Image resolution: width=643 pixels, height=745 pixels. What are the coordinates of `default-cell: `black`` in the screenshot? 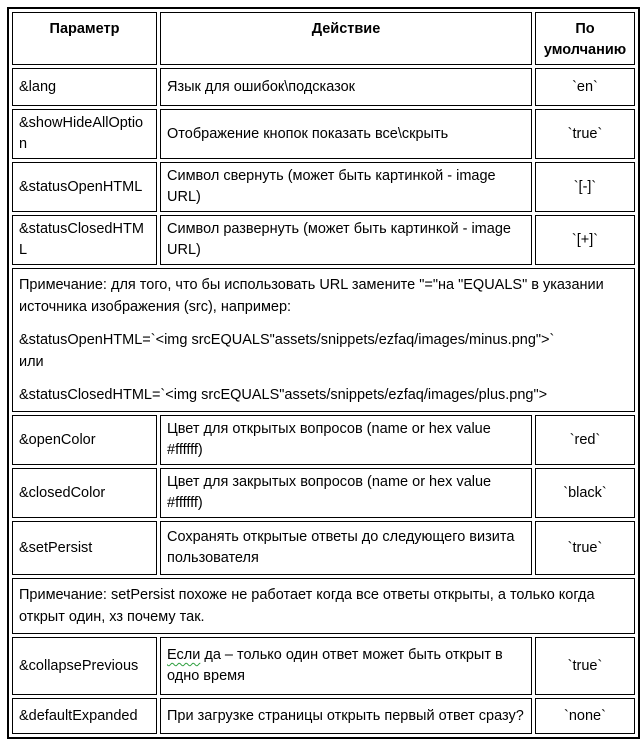 It's located at (585, 493).